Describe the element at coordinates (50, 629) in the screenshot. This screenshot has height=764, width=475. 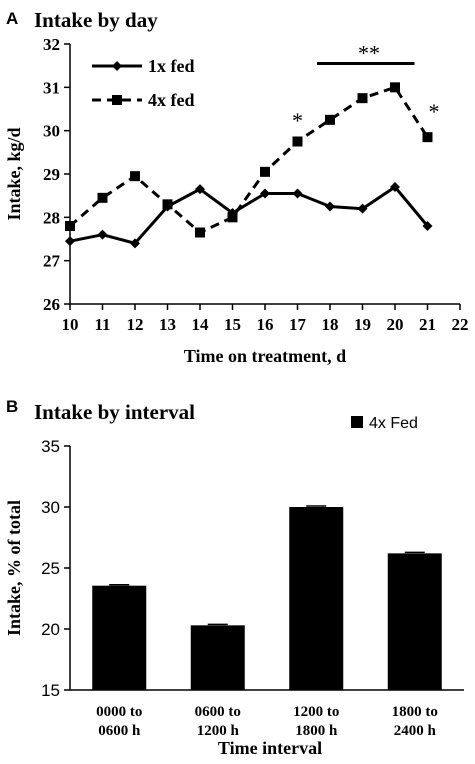
I see `b-y-tick-label: 20` at that location.